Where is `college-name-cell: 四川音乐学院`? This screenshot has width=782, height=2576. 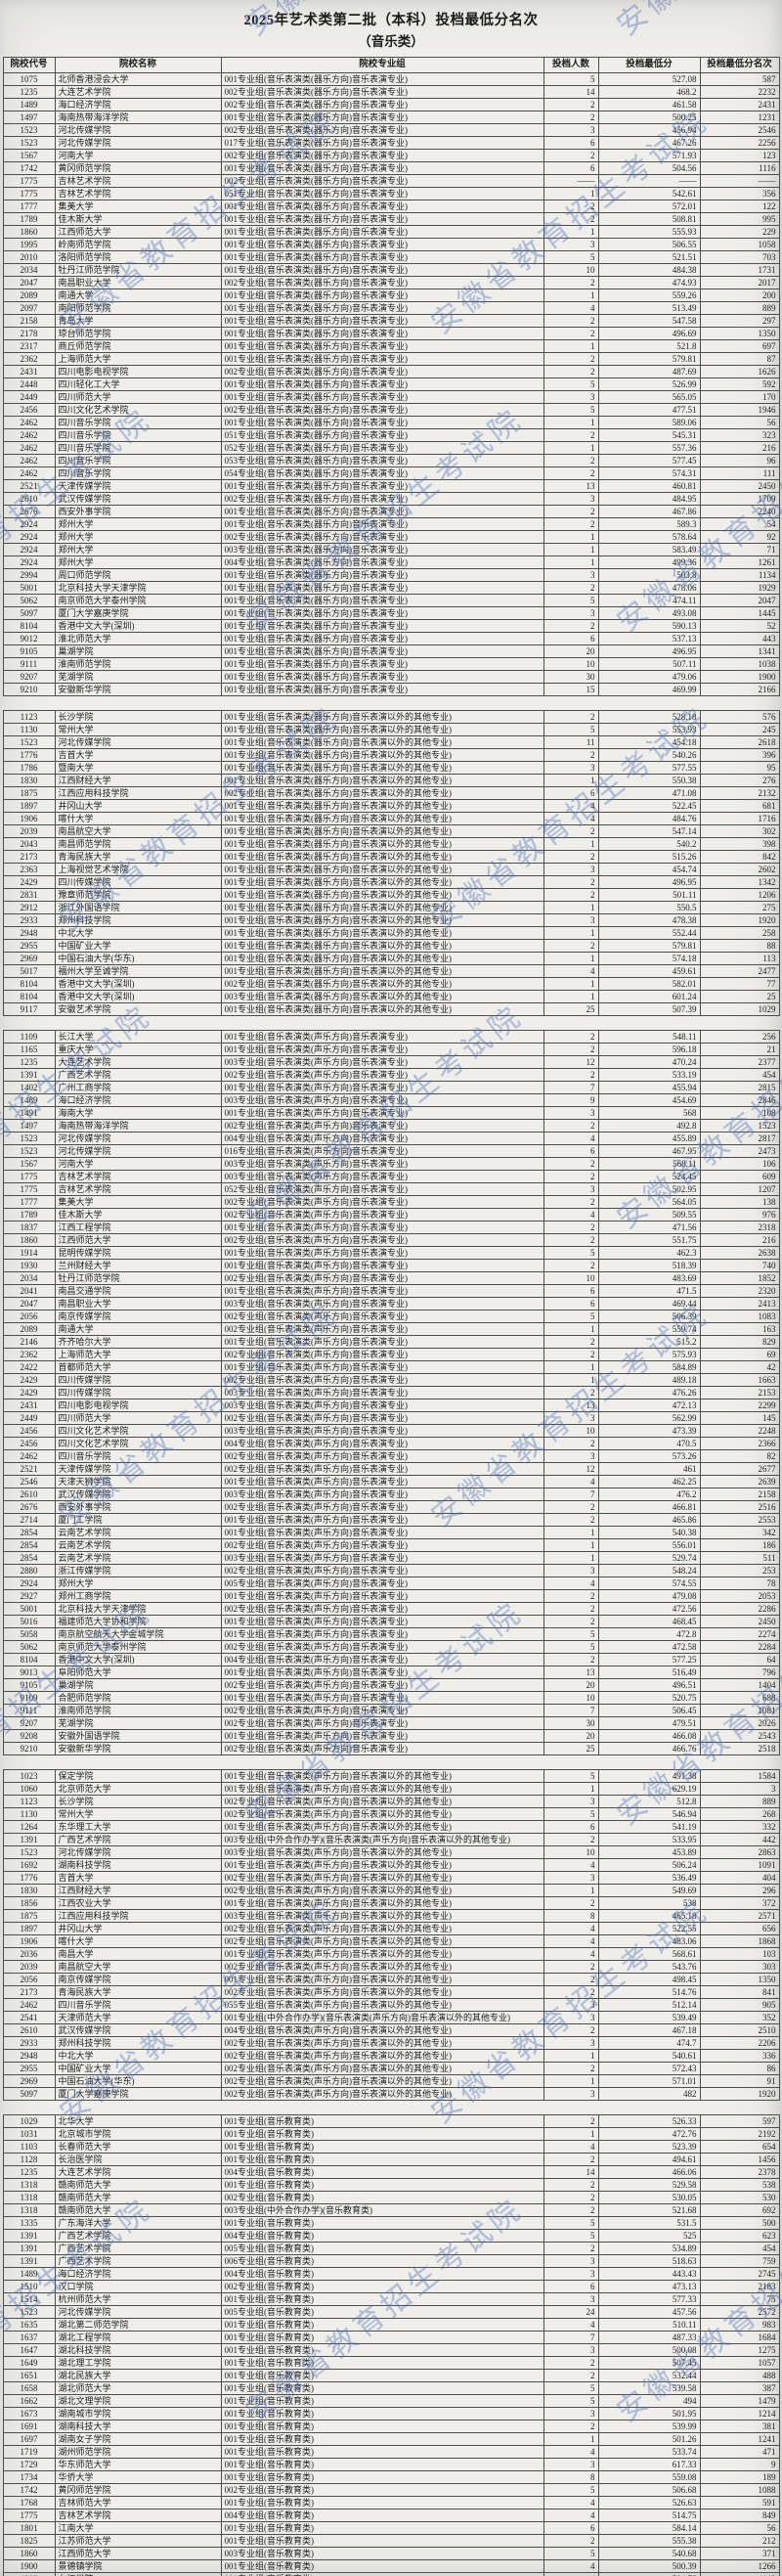 college-name-cell: 四川音乐学院 is located at coordinates (138, 1456).